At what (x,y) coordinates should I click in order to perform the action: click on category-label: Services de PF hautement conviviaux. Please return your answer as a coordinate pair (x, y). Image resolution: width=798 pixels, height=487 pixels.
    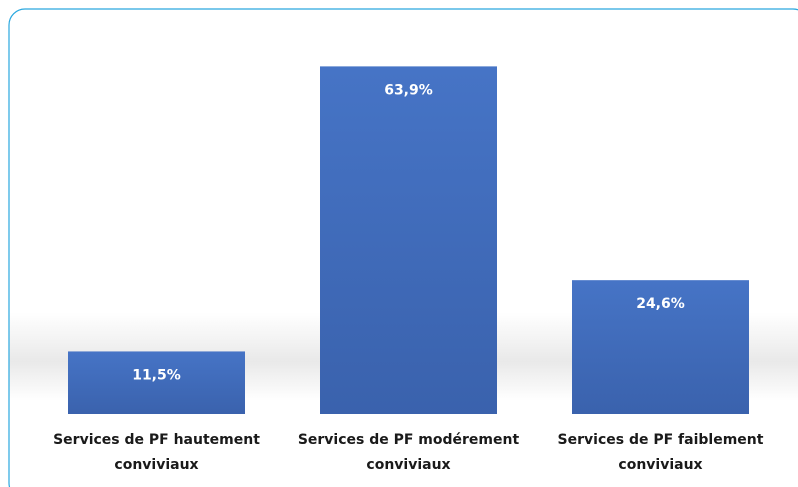
    Looking at the image, I should click on (156, 452).